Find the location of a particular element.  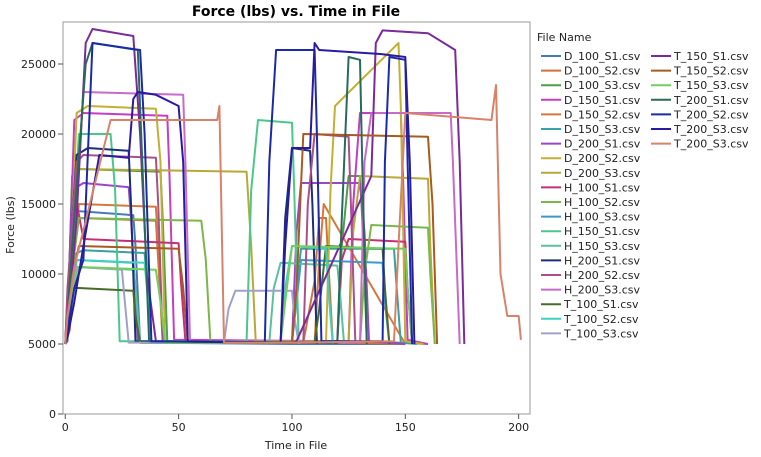

y-tick-label: 15000 is located at coordinates (38, 204).